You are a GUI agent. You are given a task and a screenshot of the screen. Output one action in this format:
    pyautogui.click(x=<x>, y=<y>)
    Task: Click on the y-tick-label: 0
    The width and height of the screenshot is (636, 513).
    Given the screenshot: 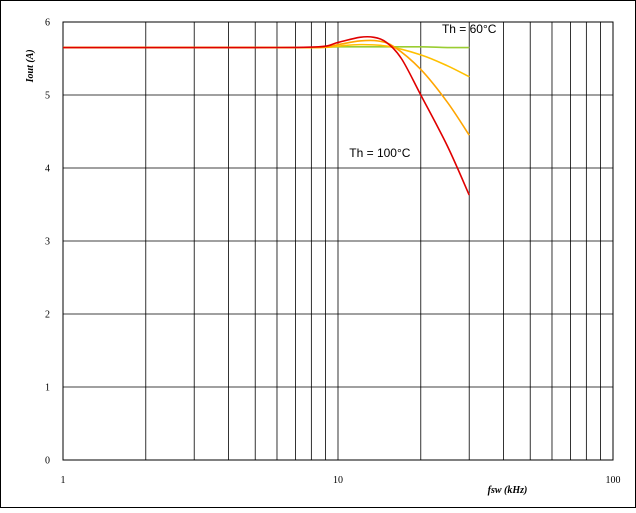 What is the action you would take?
    pyautogui.click(x=47, y=461)
    